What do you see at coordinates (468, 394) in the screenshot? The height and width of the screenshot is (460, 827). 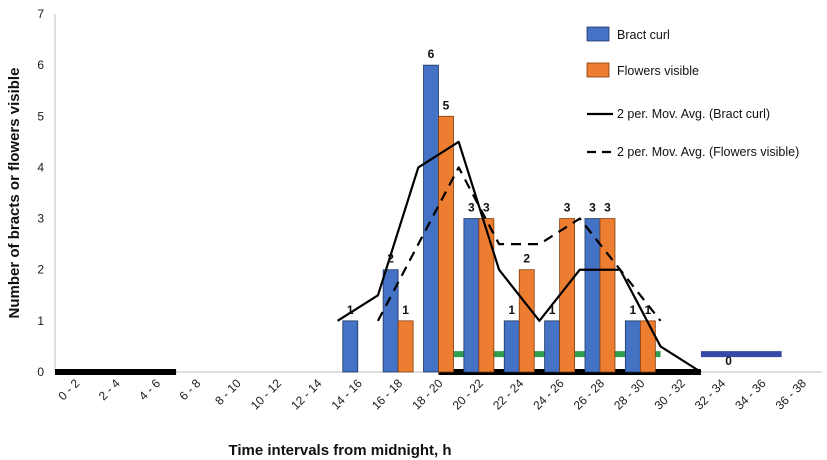 I see `x-tick-label: 20 - 22` at bounding box center [468, 394].